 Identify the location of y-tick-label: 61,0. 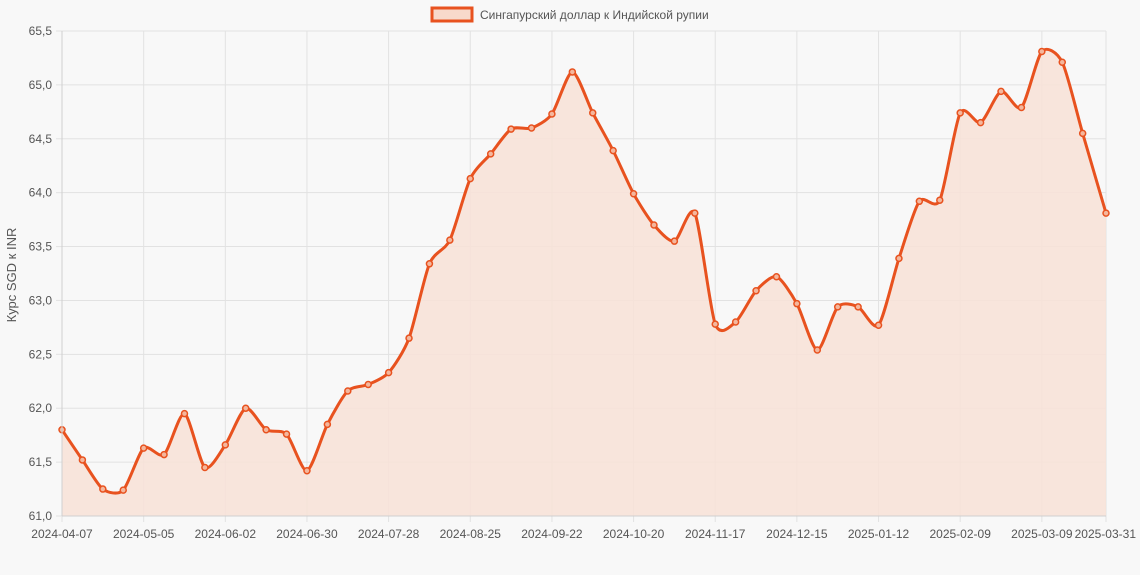
(41, 516).